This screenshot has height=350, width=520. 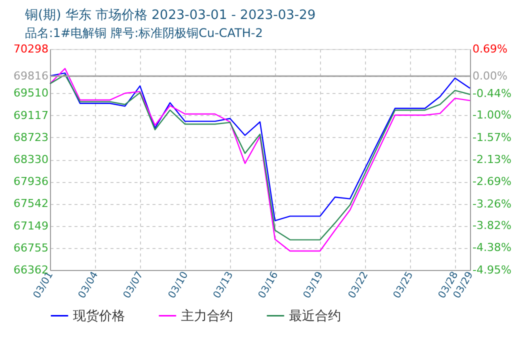 I want to click on legend-label: 现货价格, so click(x=99, y=316).